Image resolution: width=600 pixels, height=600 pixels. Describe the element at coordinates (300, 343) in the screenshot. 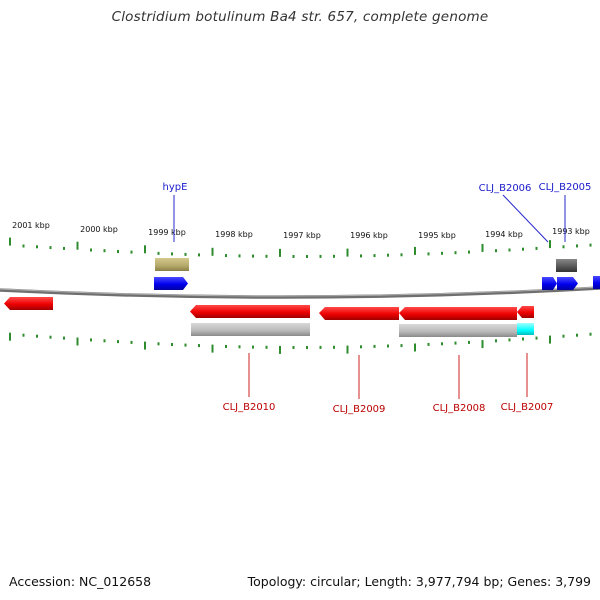

I see `ruler-ticks-bottom` at that location.